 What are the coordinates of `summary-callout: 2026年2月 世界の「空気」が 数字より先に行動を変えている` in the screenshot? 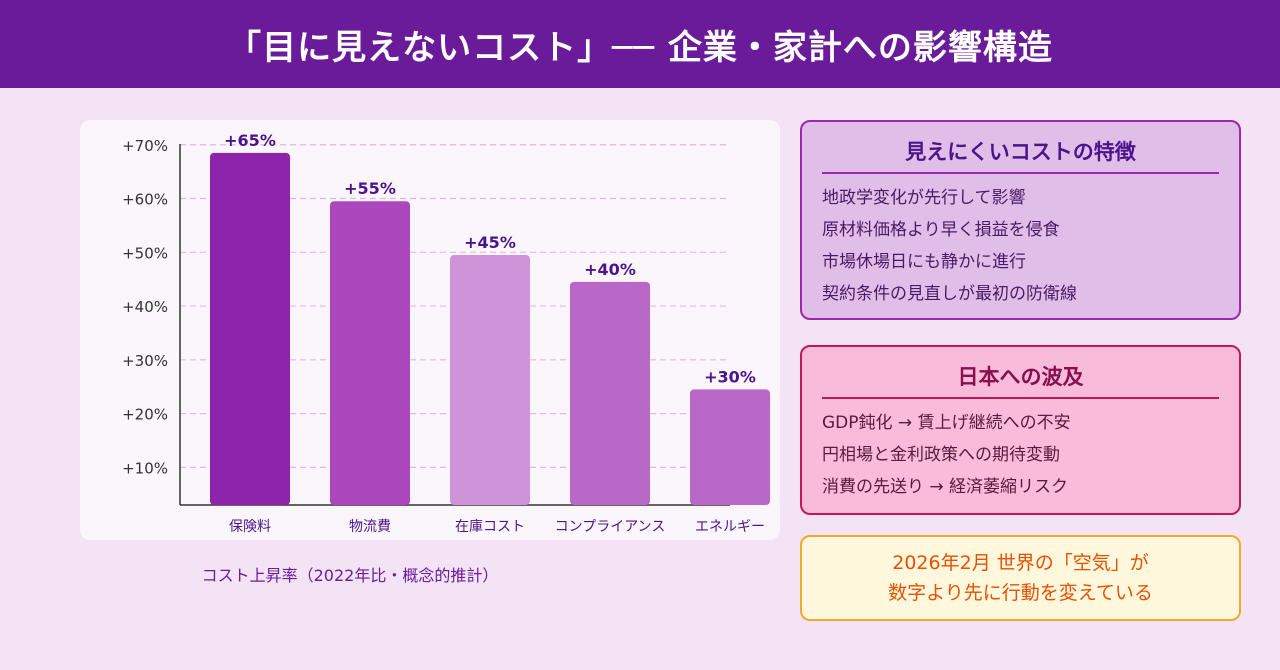 It's located at (1020, 578).